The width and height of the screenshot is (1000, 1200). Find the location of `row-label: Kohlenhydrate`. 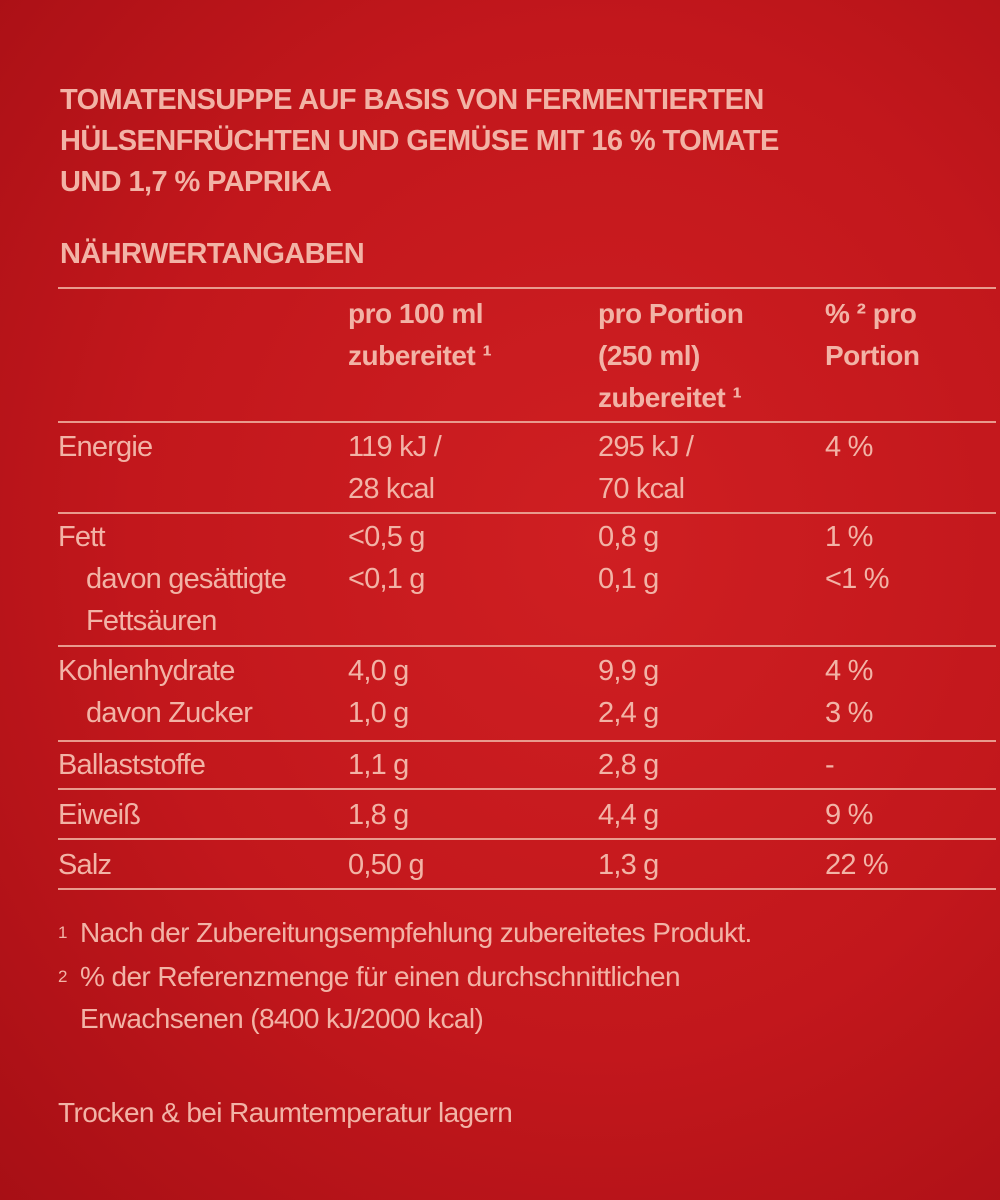

row-label: Kohlenhydrate is located at coordinates (146, 671).